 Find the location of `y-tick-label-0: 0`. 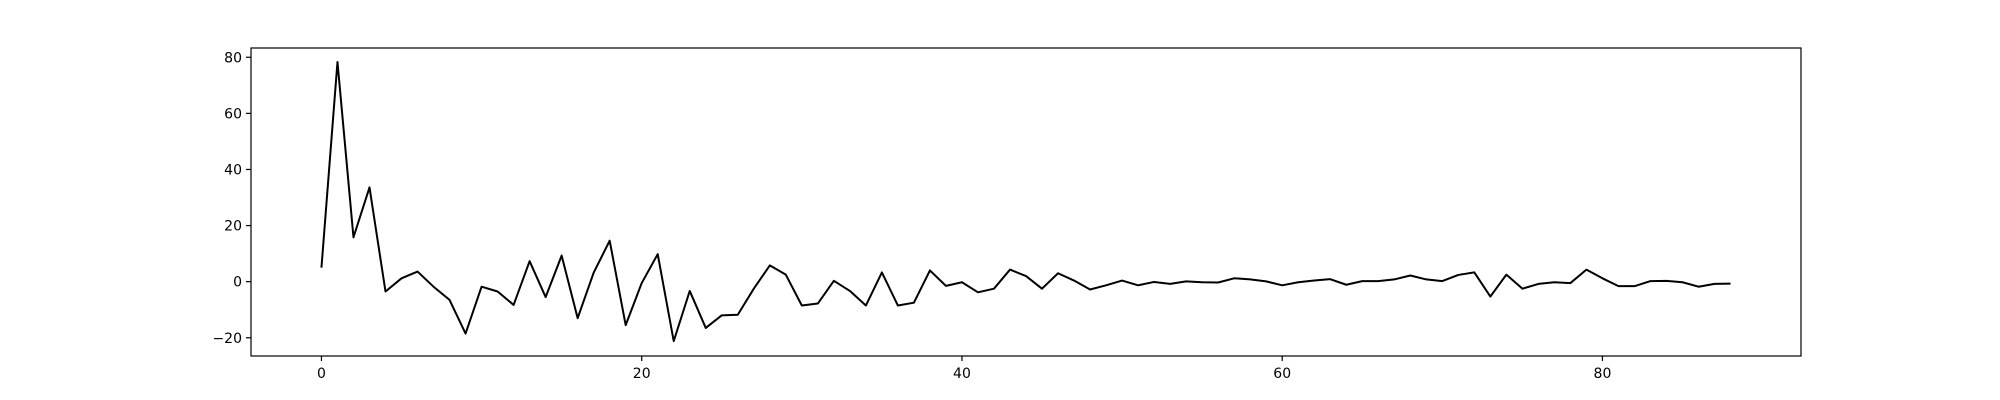

y-tick-label-0: 0 is located at coordinates (237, 283).